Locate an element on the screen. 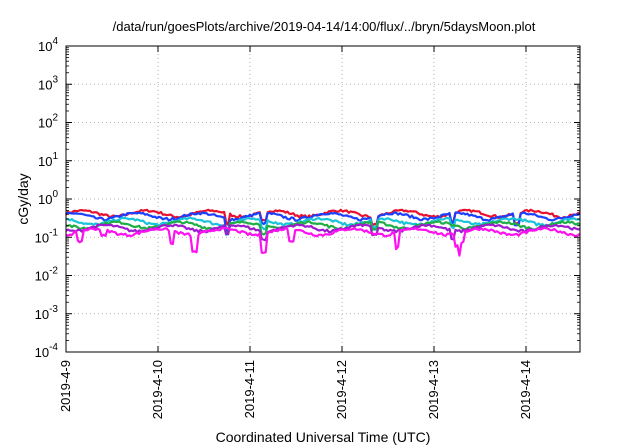  y-axis-title: cGy/day is located at coordinates (23, 198).